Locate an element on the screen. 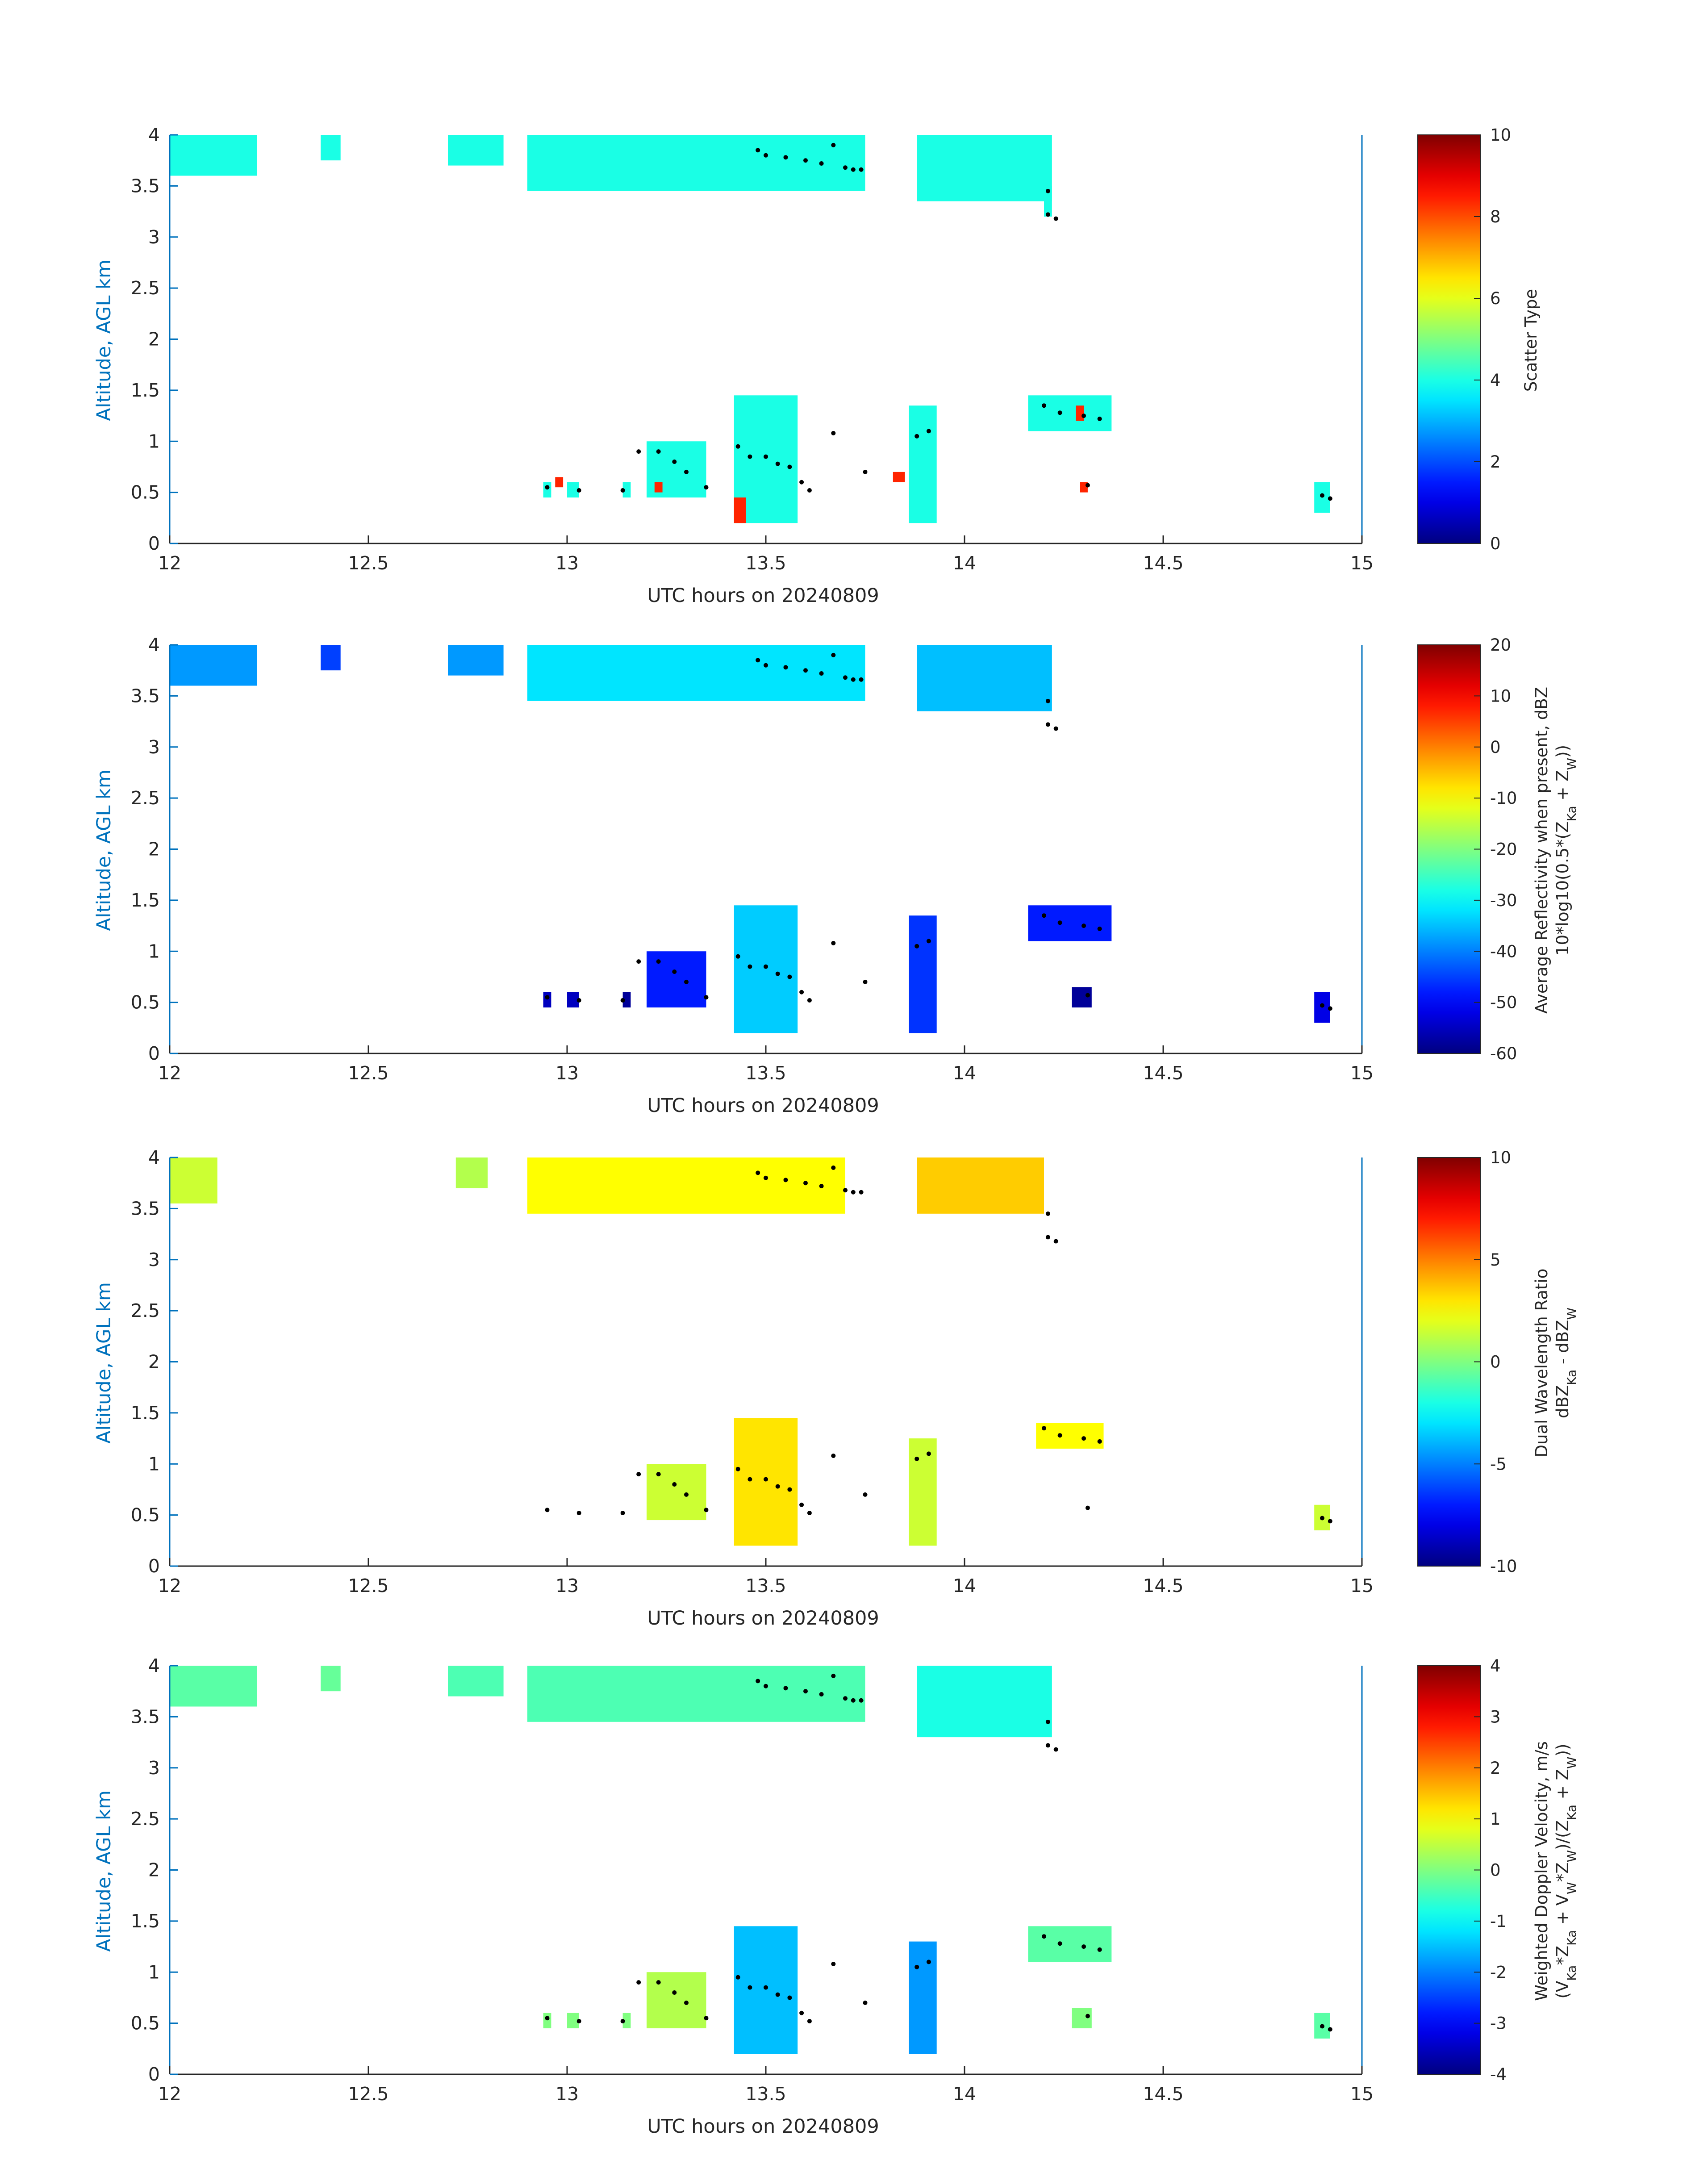 The width and height of the screenshot is (1708, 2177). x-tick-label: 13.5 is located at coordinates (765, 563).